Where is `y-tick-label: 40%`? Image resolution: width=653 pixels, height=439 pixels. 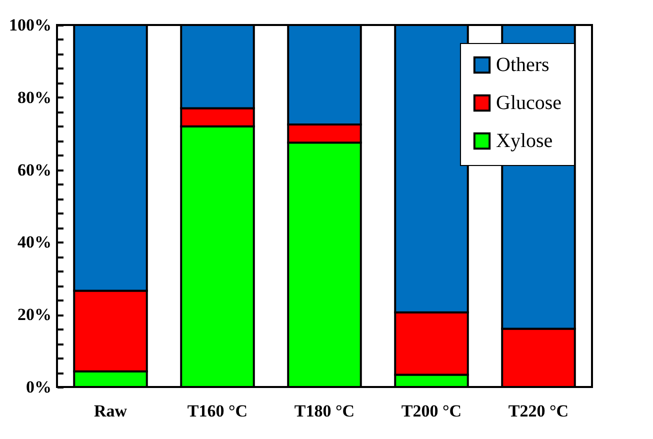
y-tick-label: 40% is located at coordinates (35, 242).